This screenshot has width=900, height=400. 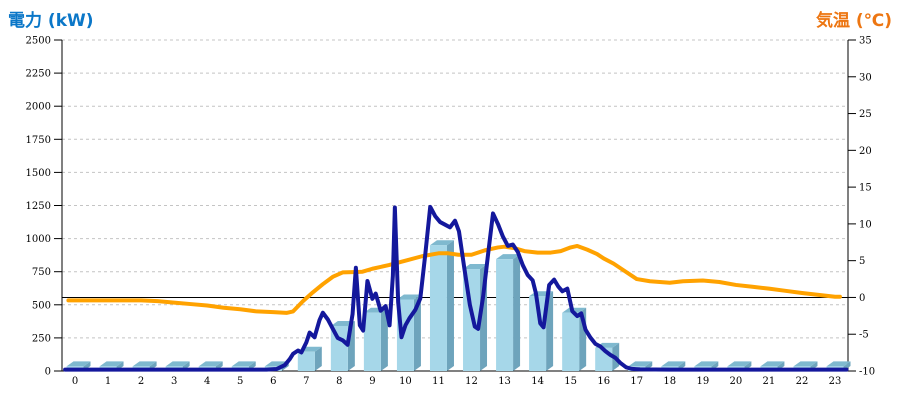 I want to click on right-axis-tick-label: 35, so click(x=865, y=41).